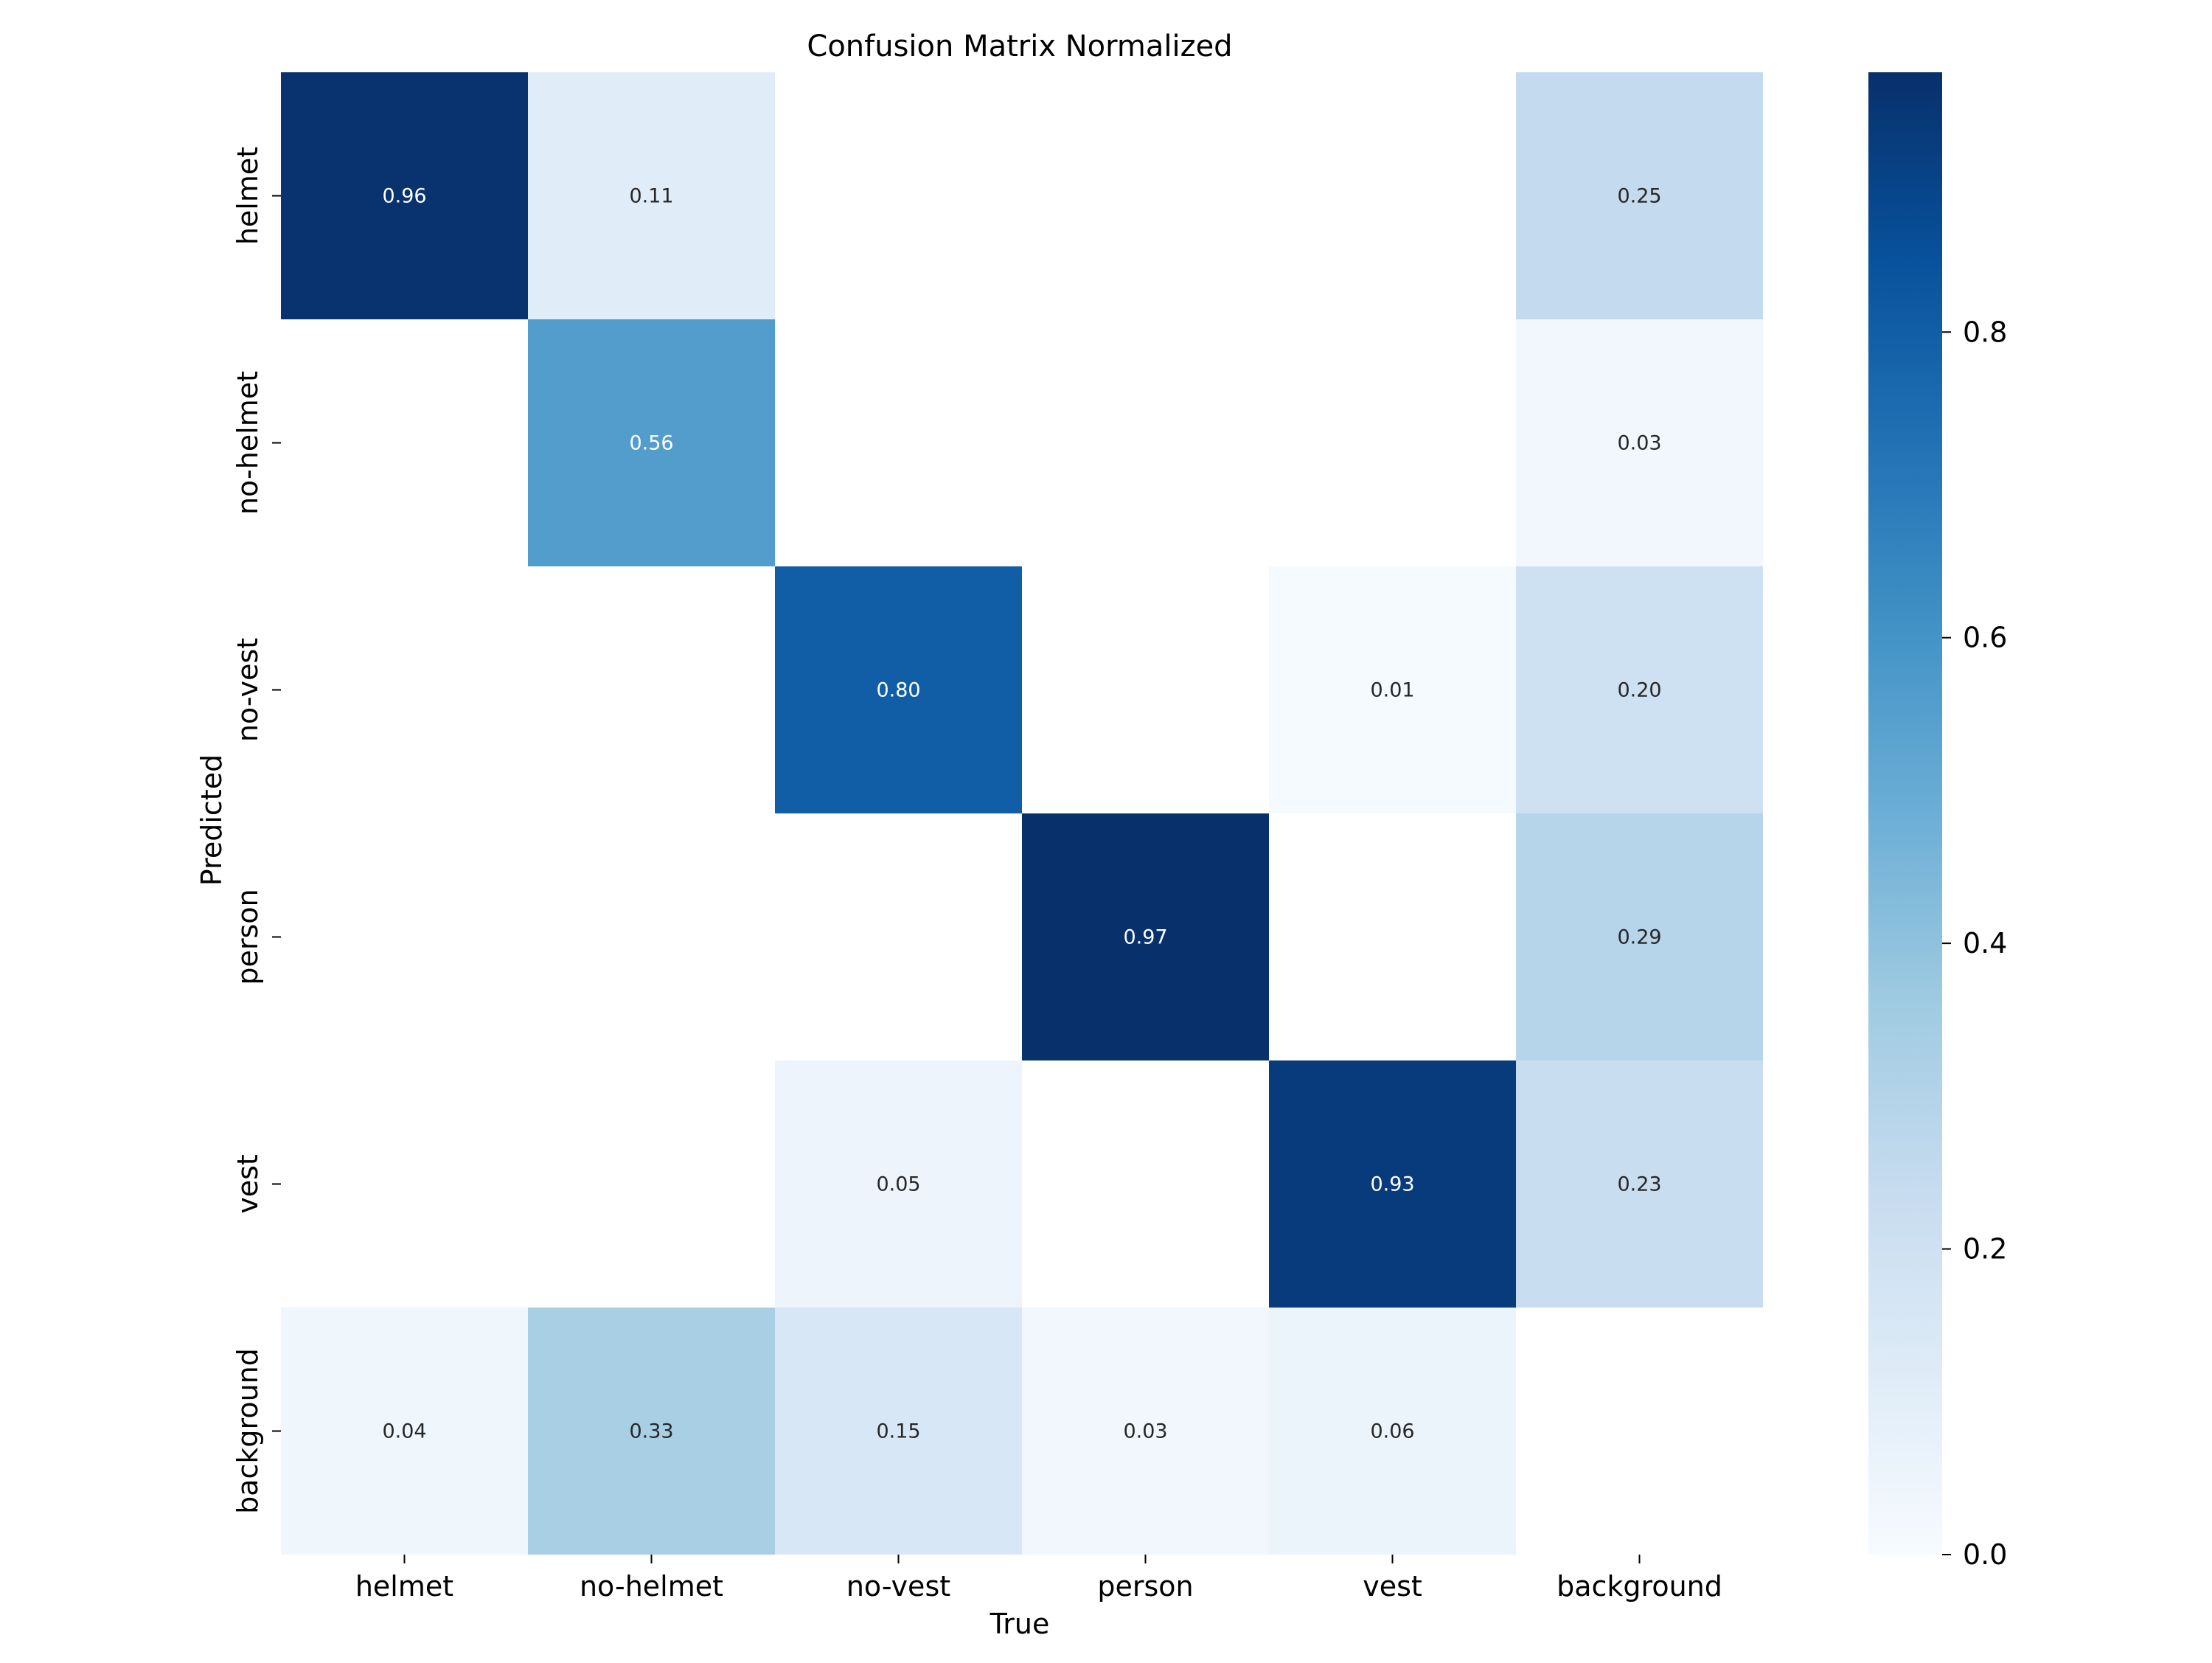 The height and width of the screenshot is (1663, 2212). Describe the element at coordinates (898, 1586) in the screenshot. I see `x-tick-label: no-vest` at that location.